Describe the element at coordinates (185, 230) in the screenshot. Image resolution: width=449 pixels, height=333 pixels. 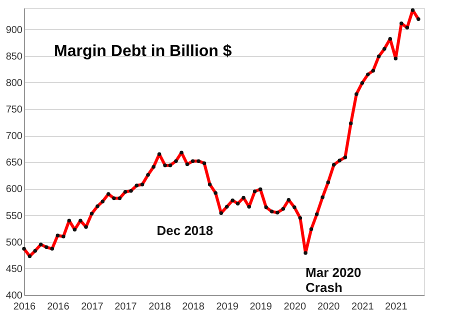
I see `annotation: Dec 2018` at that location.